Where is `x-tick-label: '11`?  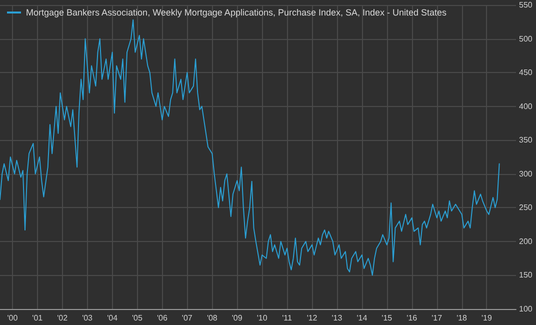
x-tick-label: '11 is located at coordinates (287, 318).